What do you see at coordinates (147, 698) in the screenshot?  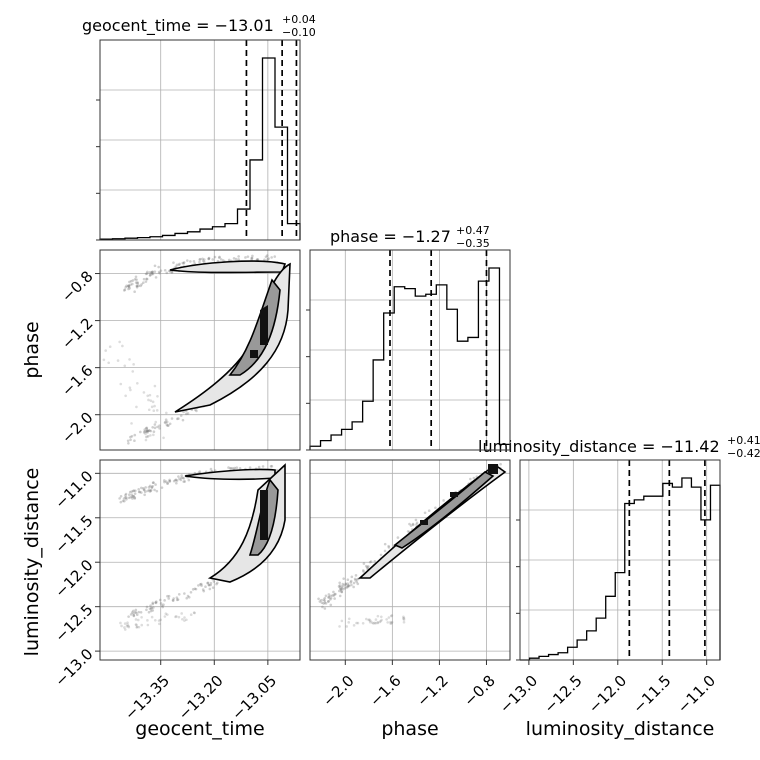 I see `xtick-label: −13.35` at bounding box center [147, 698].